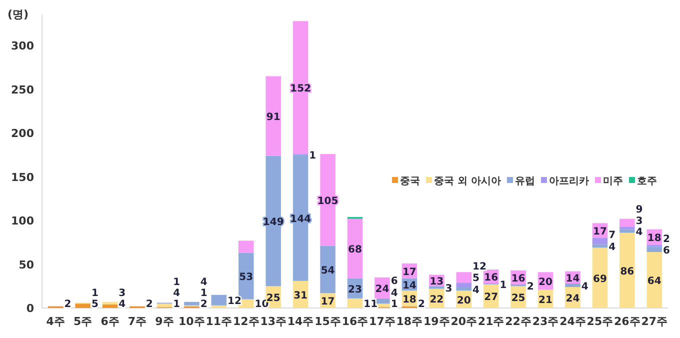  What do you see at coordinates (409, 286) in the screenshot?
I see `data-label: 14` at bounding box center [409, 286].